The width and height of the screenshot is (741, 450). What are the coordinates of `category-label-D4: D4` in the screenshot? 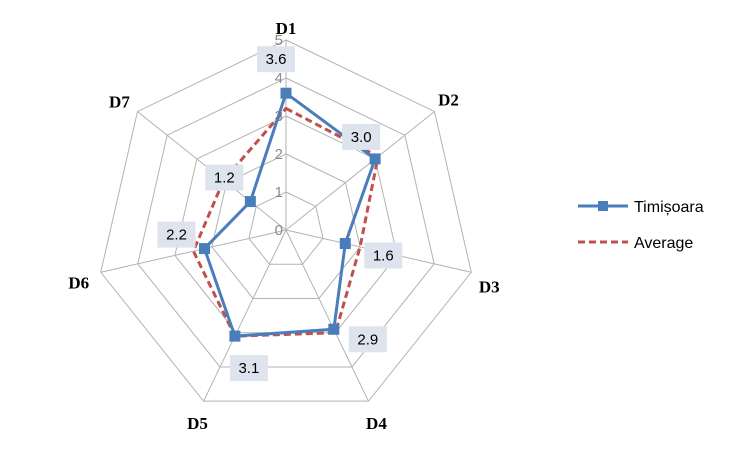 It's located at (376, 423).